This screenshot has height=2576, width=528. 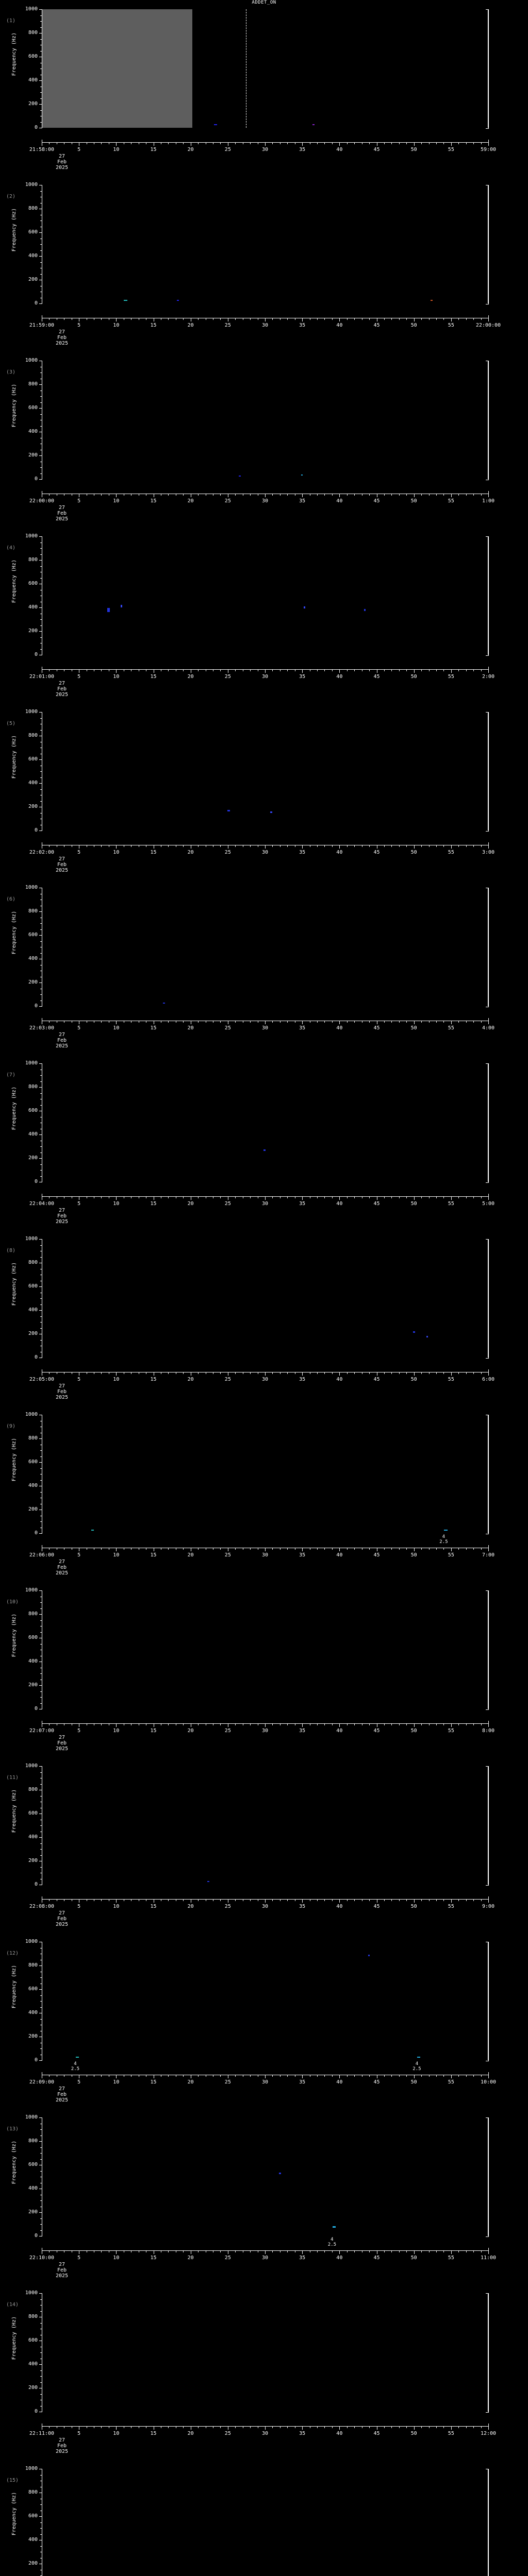 I want to click on x-tick-label: 5:00, so click(x=488, y=1204).